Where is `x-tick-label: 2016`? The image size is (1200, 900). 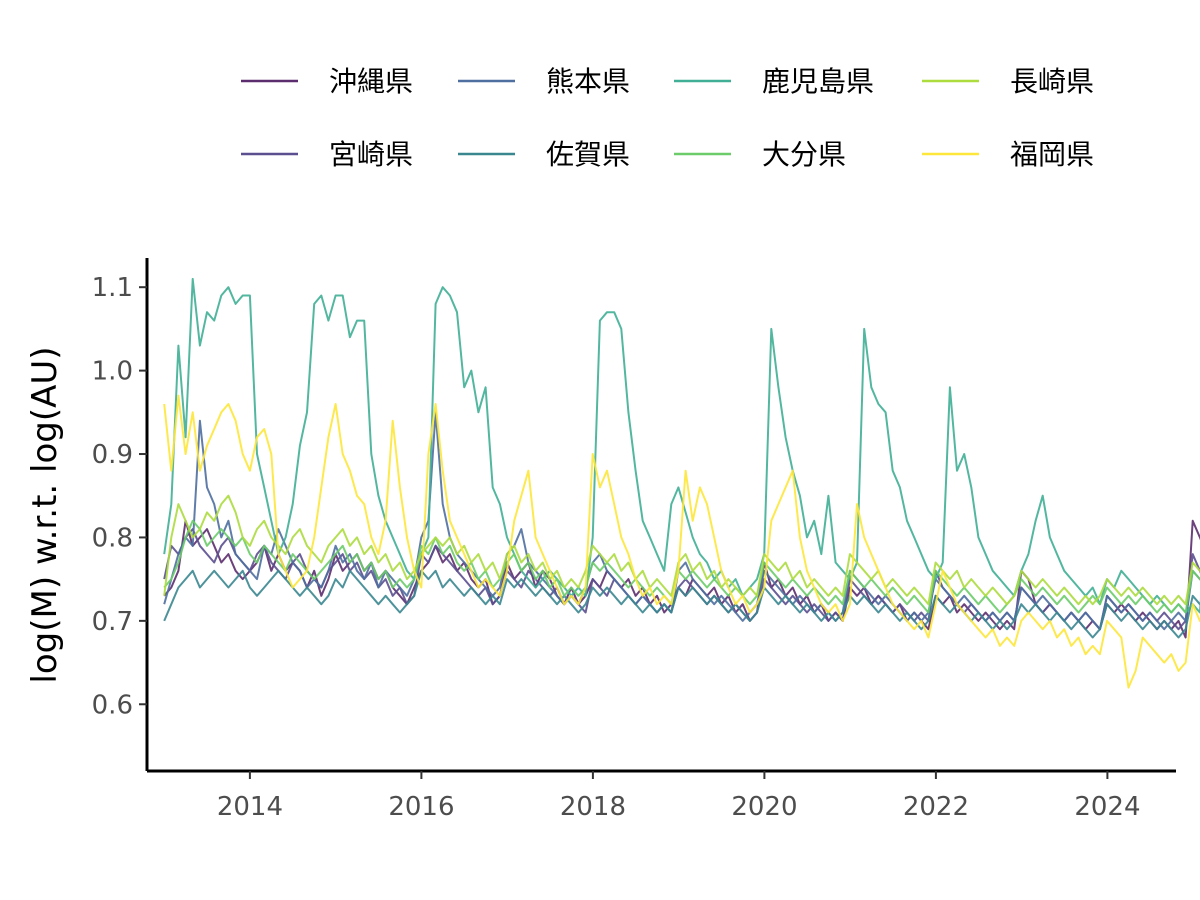 x-tick-label: 2016 is located at coordinates (421, 807).